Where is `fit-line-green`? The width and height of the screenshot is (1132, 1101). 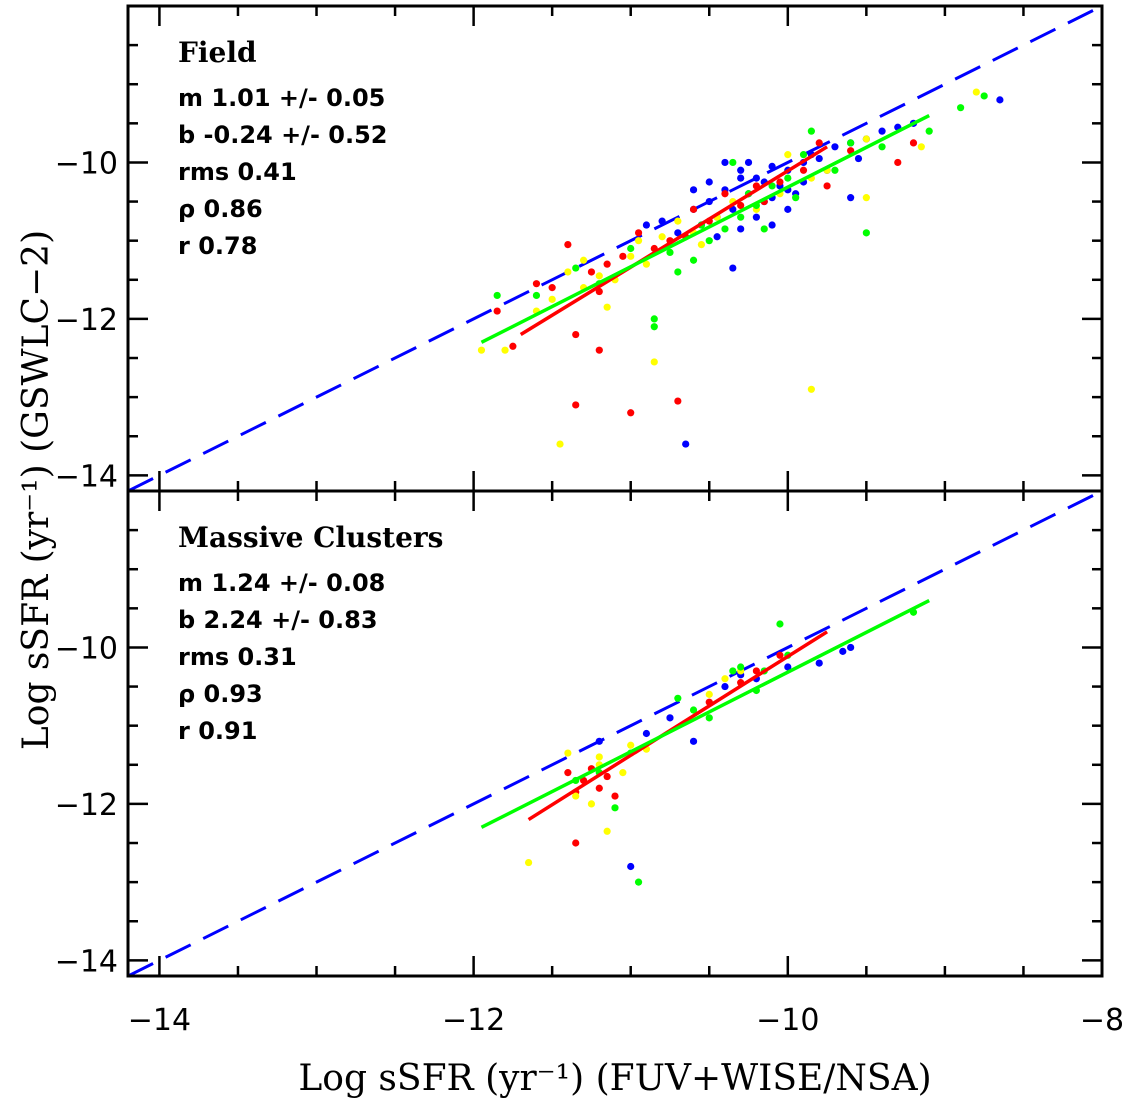 fit-line-green is located at coordinates (705, 228).